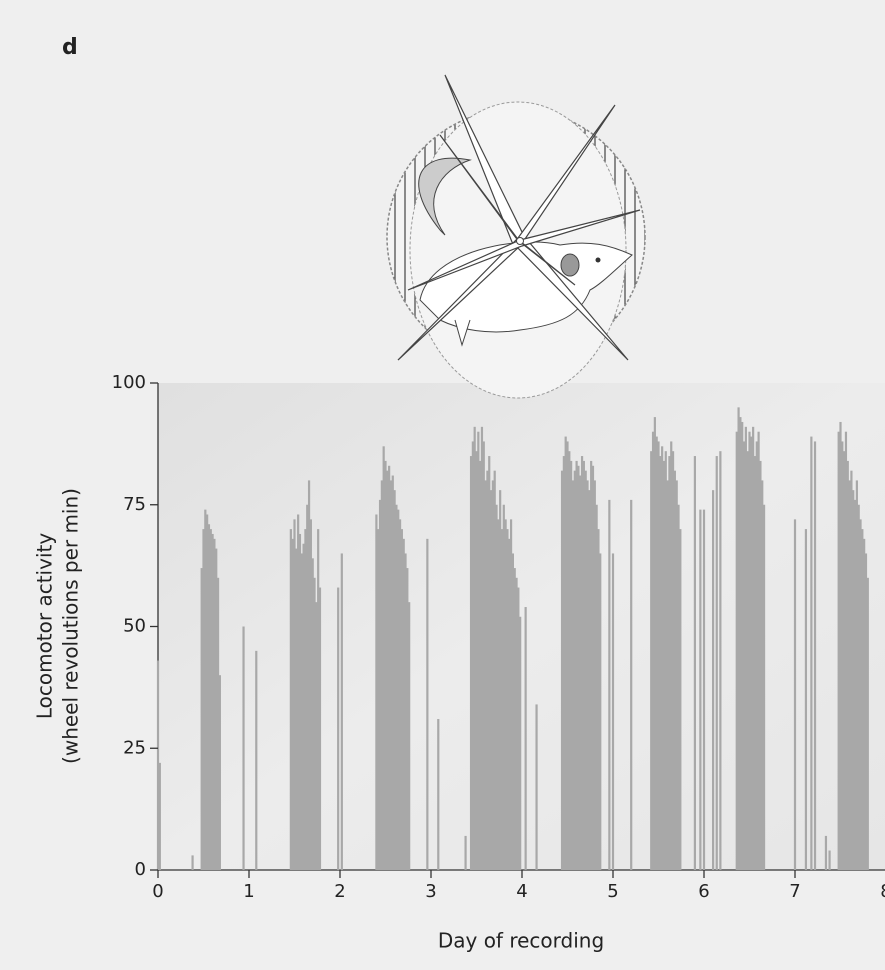  What do you see at coordinates (521, 891) in the screenshot?
I see `x-tick-label: 4` at bounding box center [521, 891].